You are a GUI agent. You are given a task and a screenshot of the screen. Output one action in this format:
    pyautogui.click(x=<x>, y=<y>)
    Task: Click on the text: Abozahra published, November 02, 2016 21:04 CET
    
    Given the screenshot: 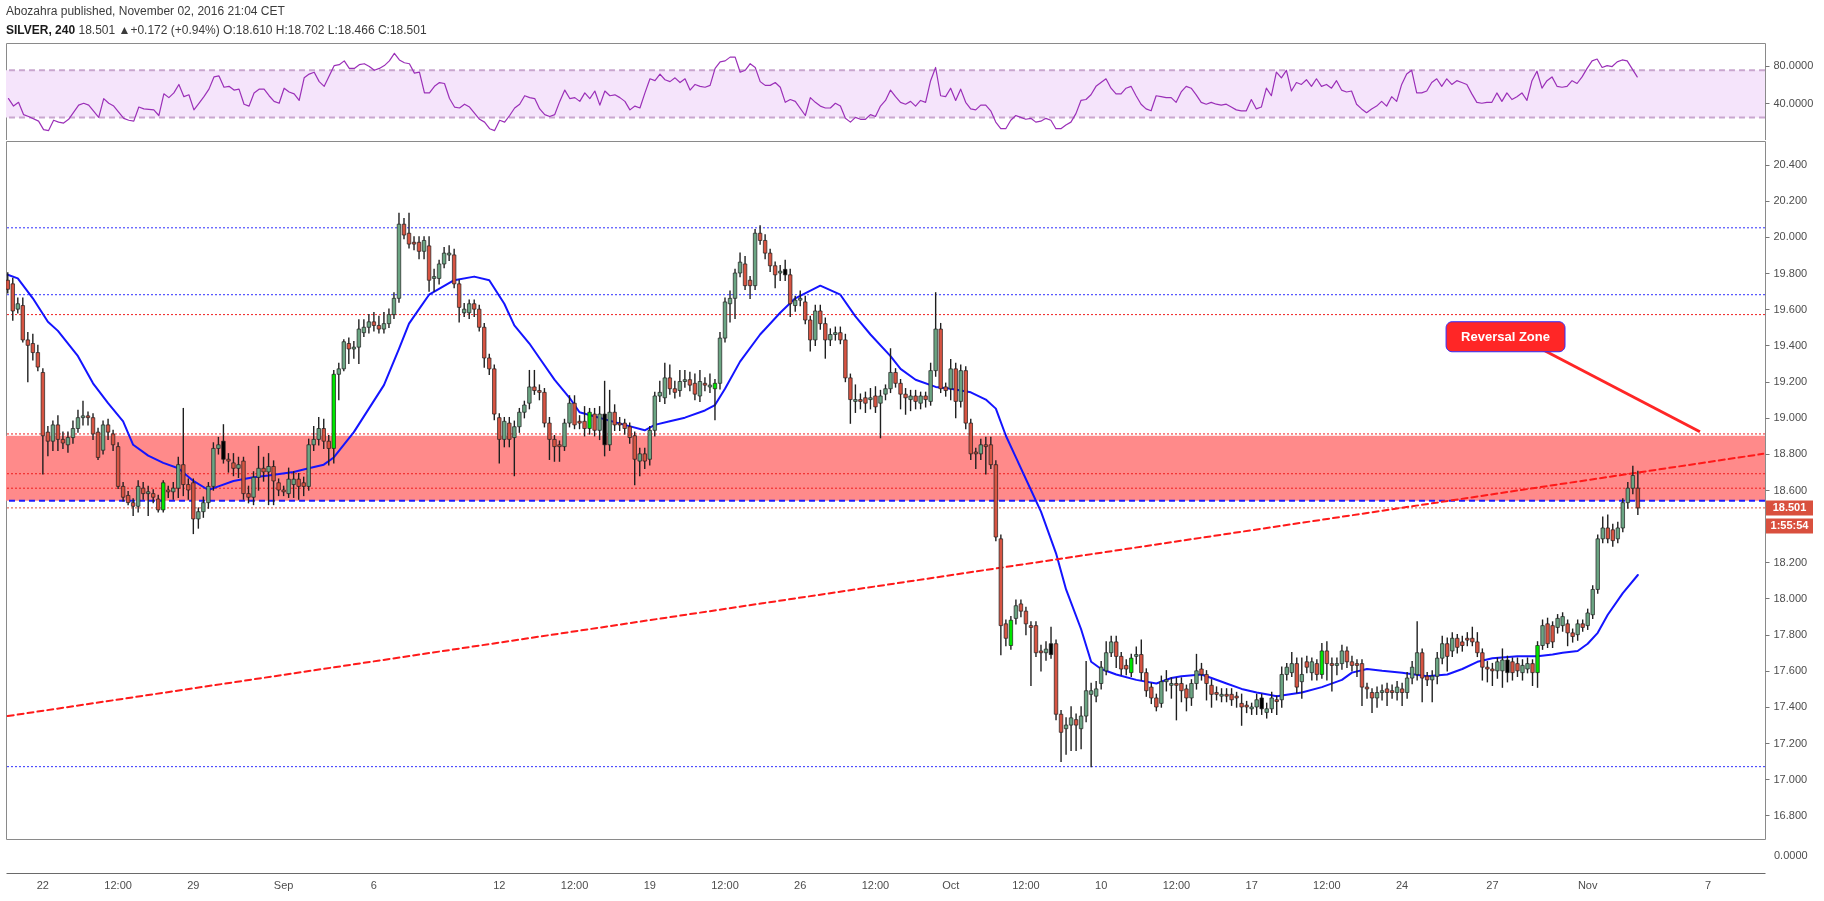 What is the action you would take?
    pyautogui.click(x=145, y=11)
    